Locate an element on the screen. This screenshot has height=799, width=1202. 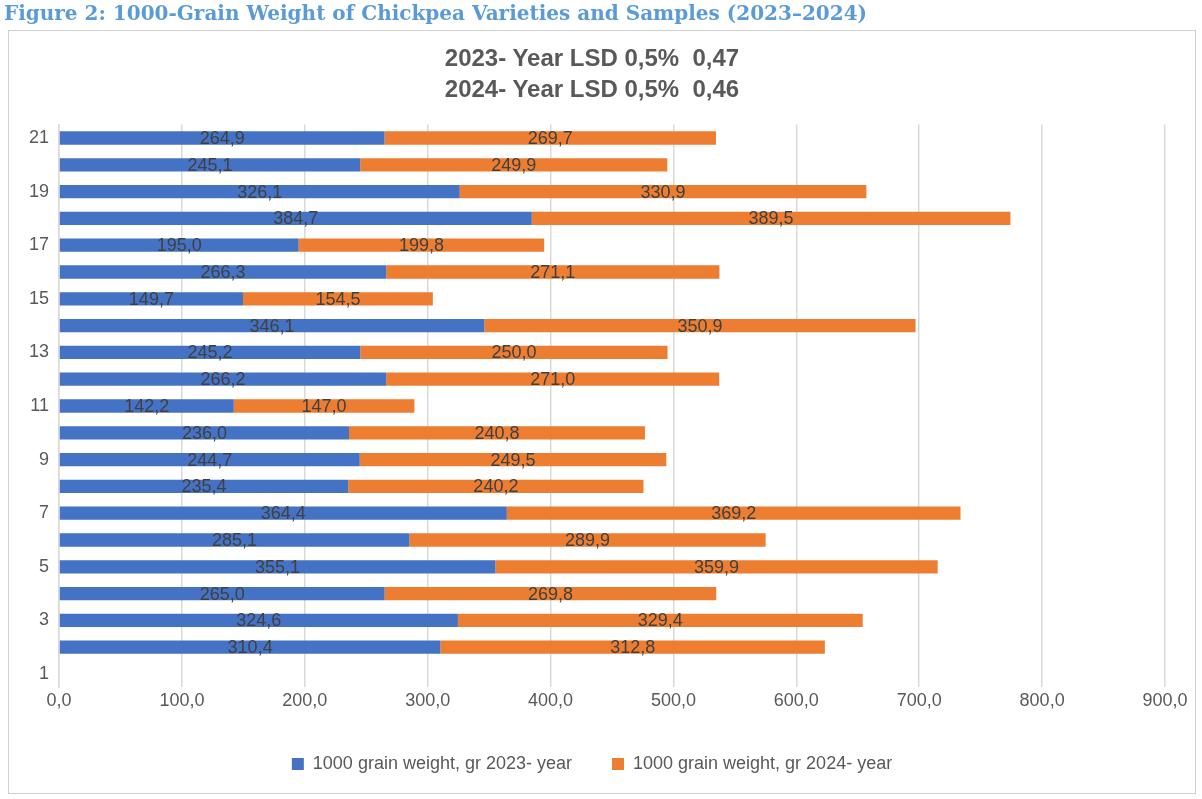
y-tick-label: 11 is located at coordinates (40, 404).